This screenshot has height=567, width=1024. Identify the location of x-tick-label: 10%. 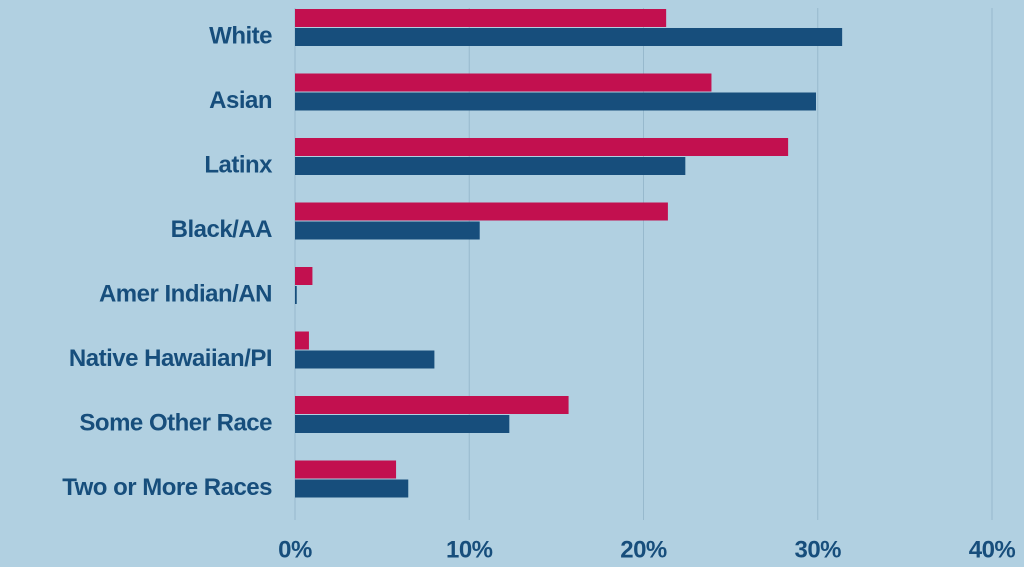
(469, 549).